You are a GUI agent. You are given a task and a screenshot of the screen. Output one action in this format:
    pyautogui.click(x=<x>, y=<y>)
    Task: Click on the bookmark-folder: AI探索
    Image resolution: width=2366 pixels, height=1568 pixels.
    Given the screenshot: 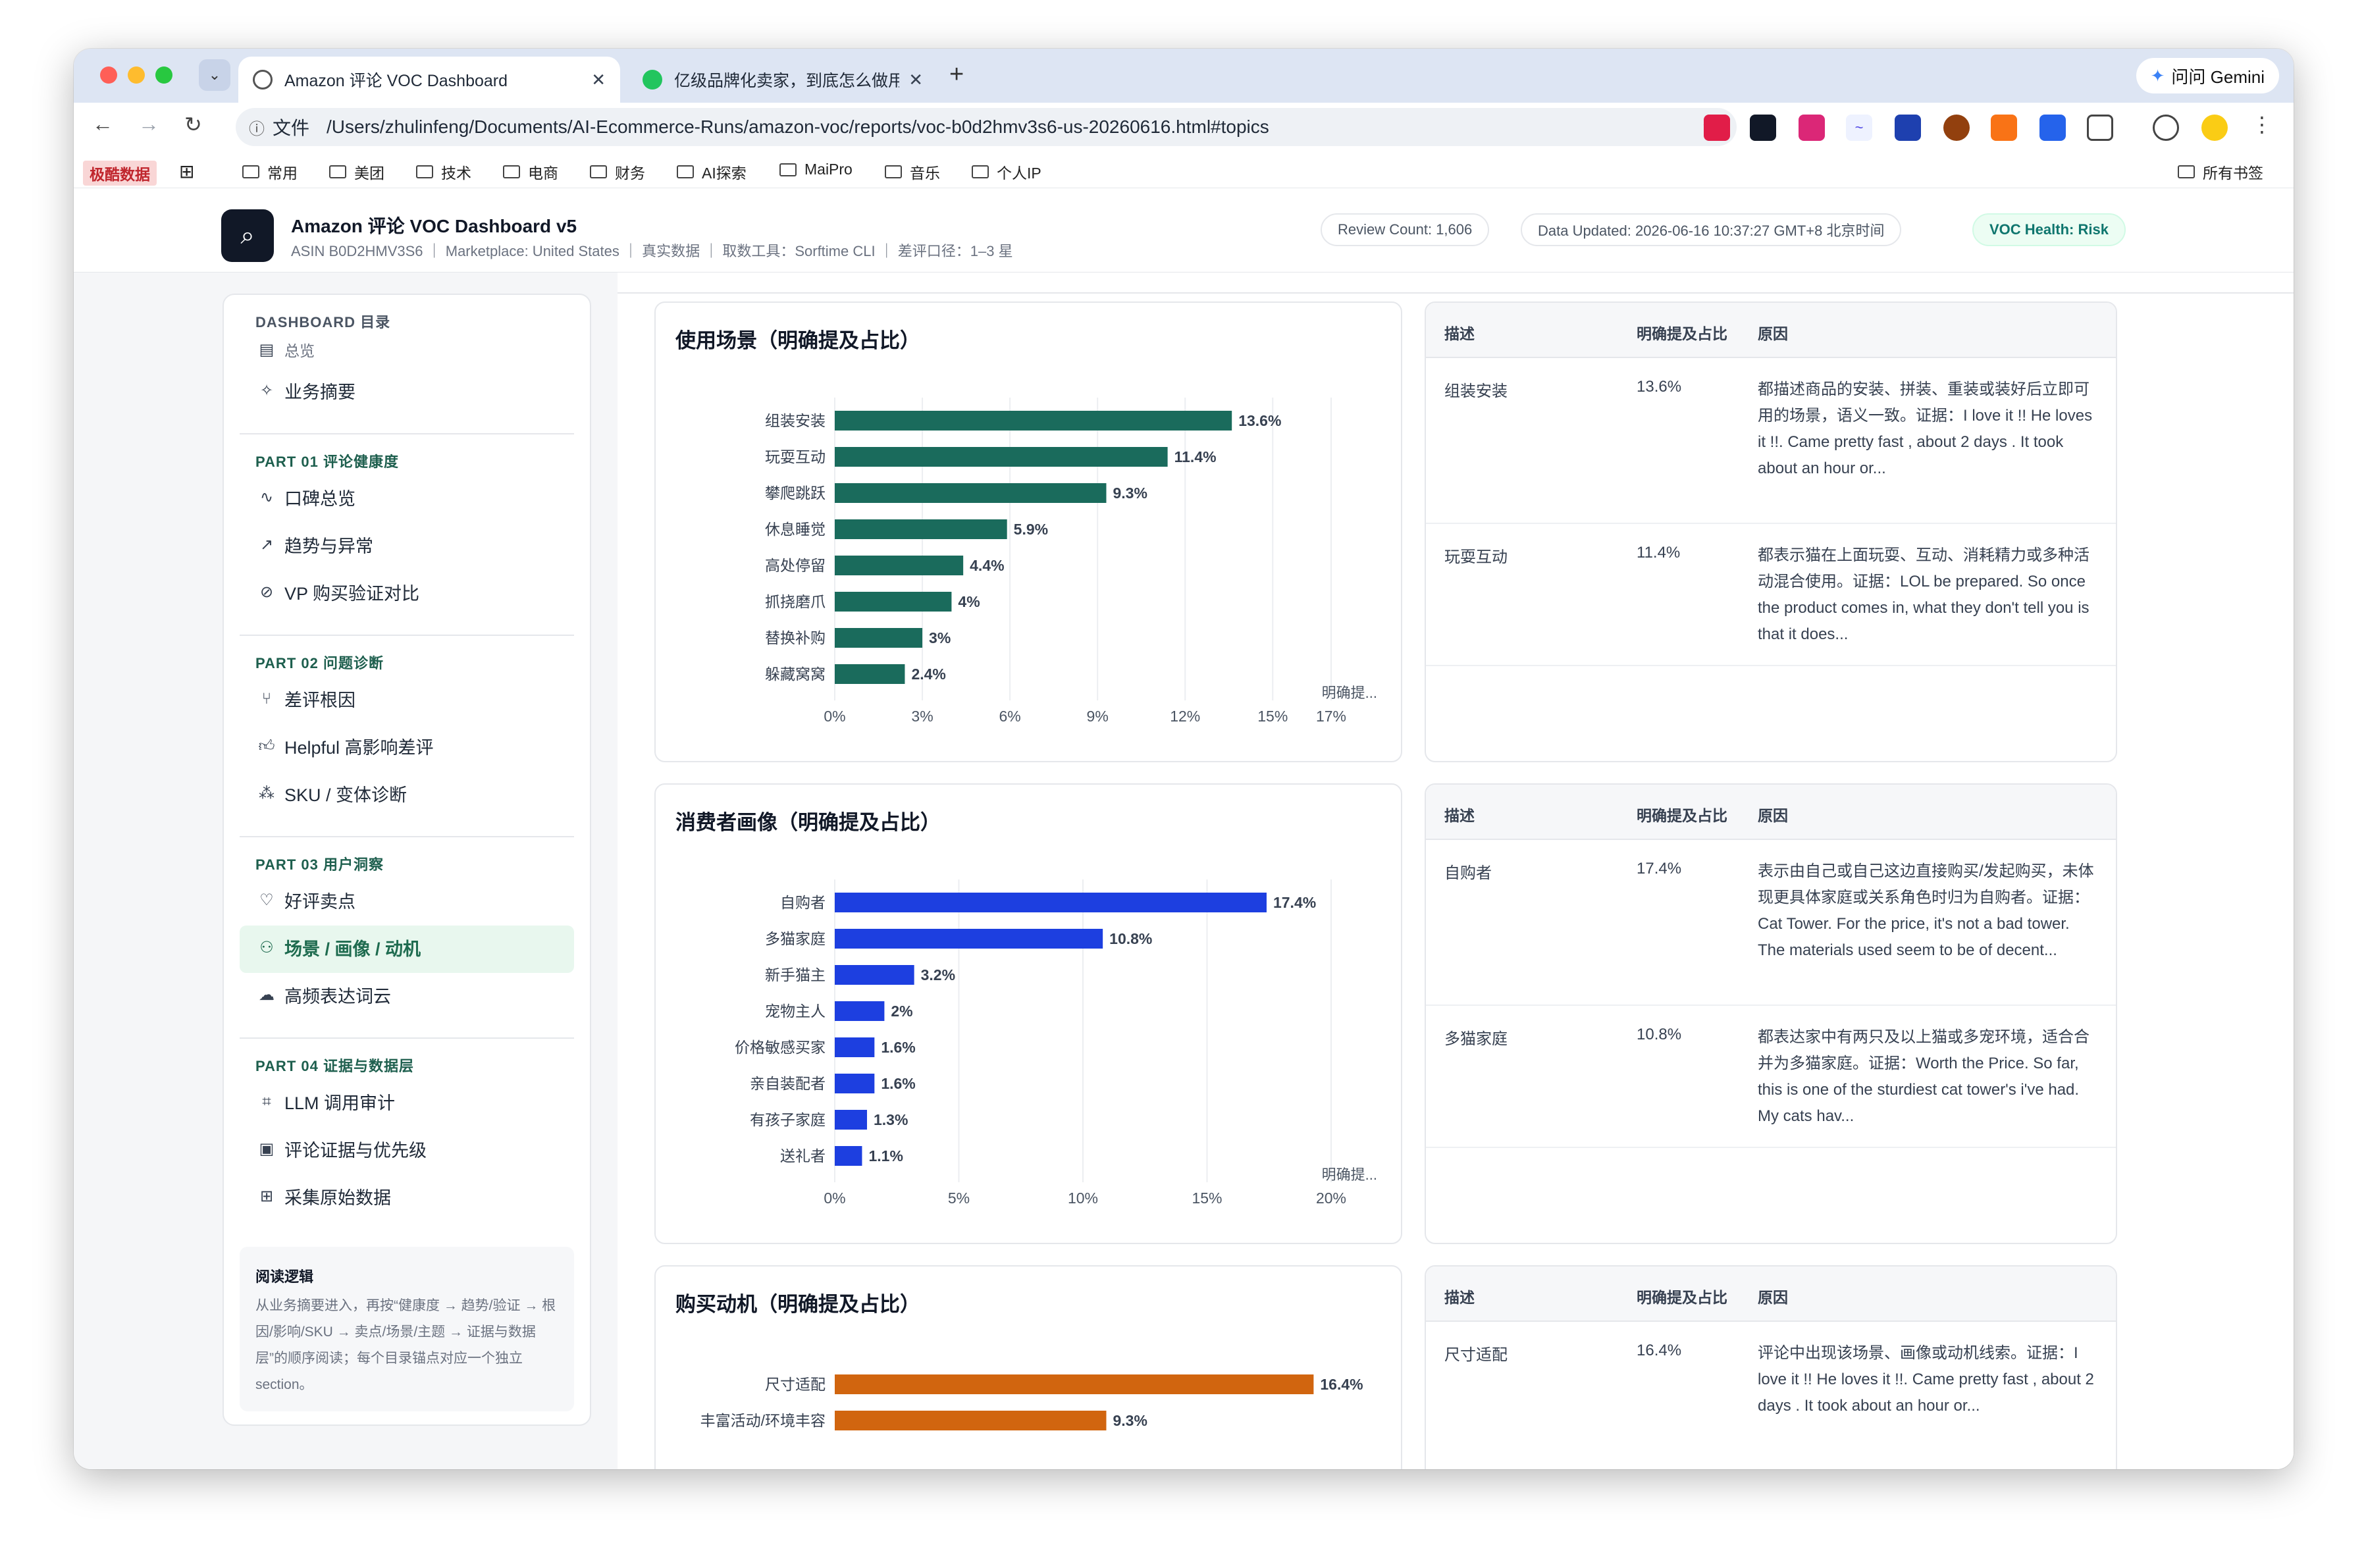 What is the action you would take?
    pyautogui.click(x=712, y=172)
    